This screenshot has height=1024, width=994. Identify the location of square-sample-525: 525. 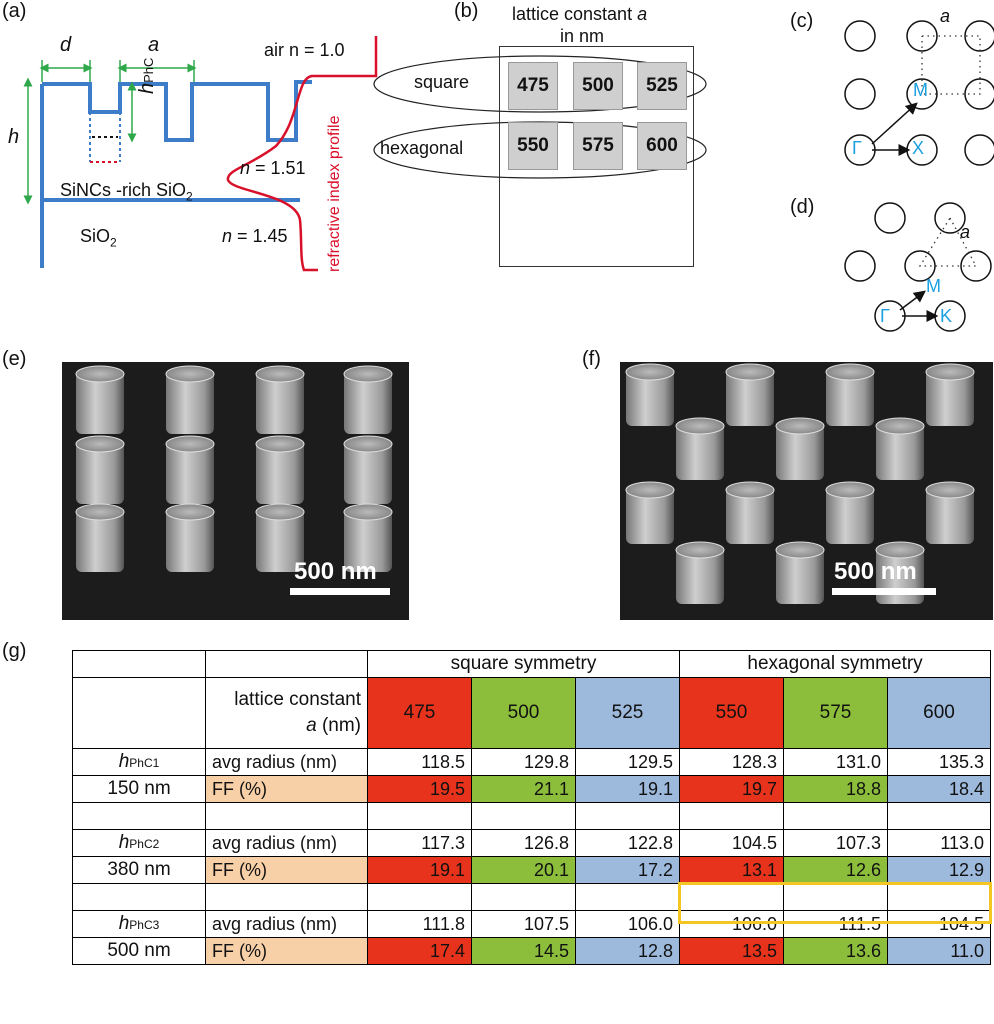
(662, 86).